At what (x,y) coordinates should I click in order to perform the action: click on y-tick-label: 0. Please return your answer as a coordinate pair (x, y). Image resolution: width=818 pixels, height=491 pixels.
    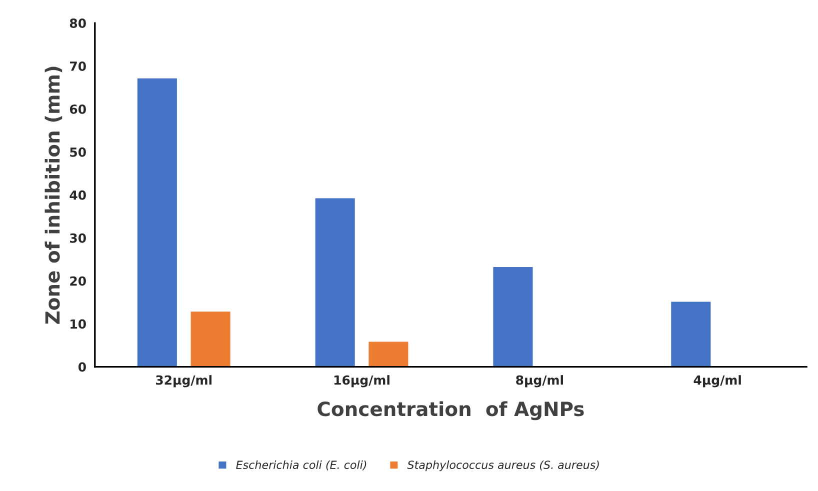
    Looking at the image, I should click on (82, 367).